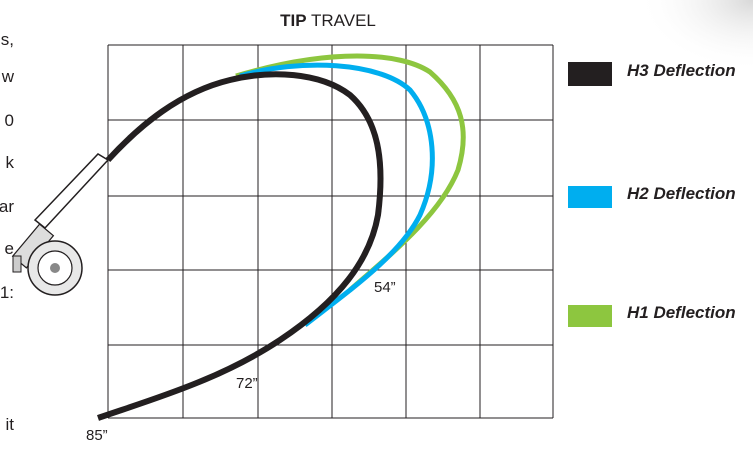 Image resolution: width=753 pixels, height=452 pixels. What do you see at coordinates (7, 232) in the screenshot?
I see `side-text: s, w 0 k ar e 1: it` at bounding box center [7, 232].